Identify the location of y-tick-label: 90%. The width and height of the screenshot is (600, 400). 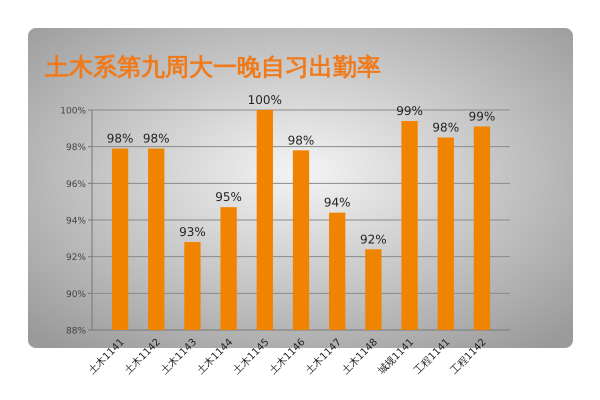
(76, 295).